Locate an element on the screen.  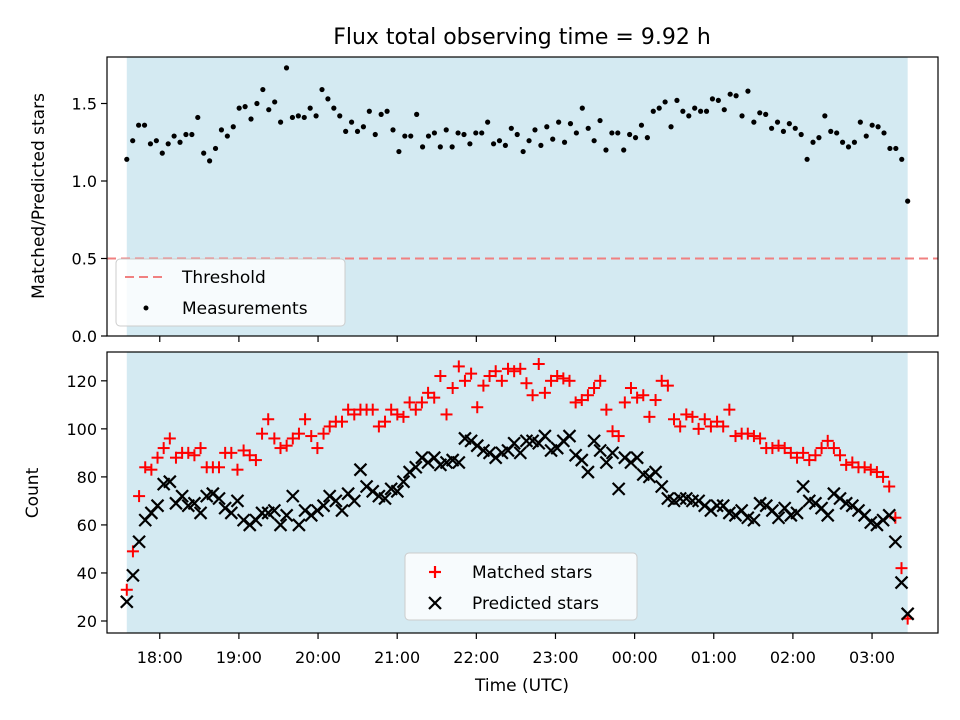
ratio-y-axis-label: Matched/Predicted stars is located at coordinates (39, 196).